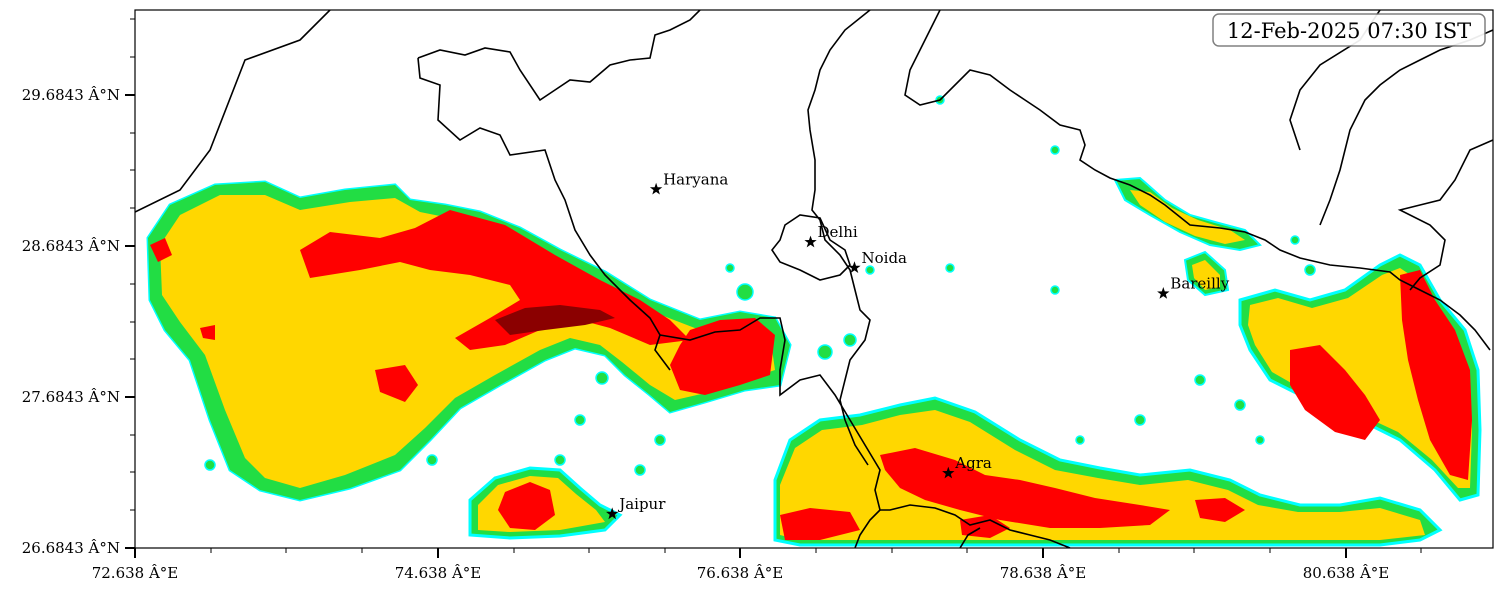 The height and width of the screenshot is (591, 1501). What do you see at coordinates (71, 548) in the screenshot?
I see `y-tick-label: 26.6843 Â°N` at bounding box center [71, 548].